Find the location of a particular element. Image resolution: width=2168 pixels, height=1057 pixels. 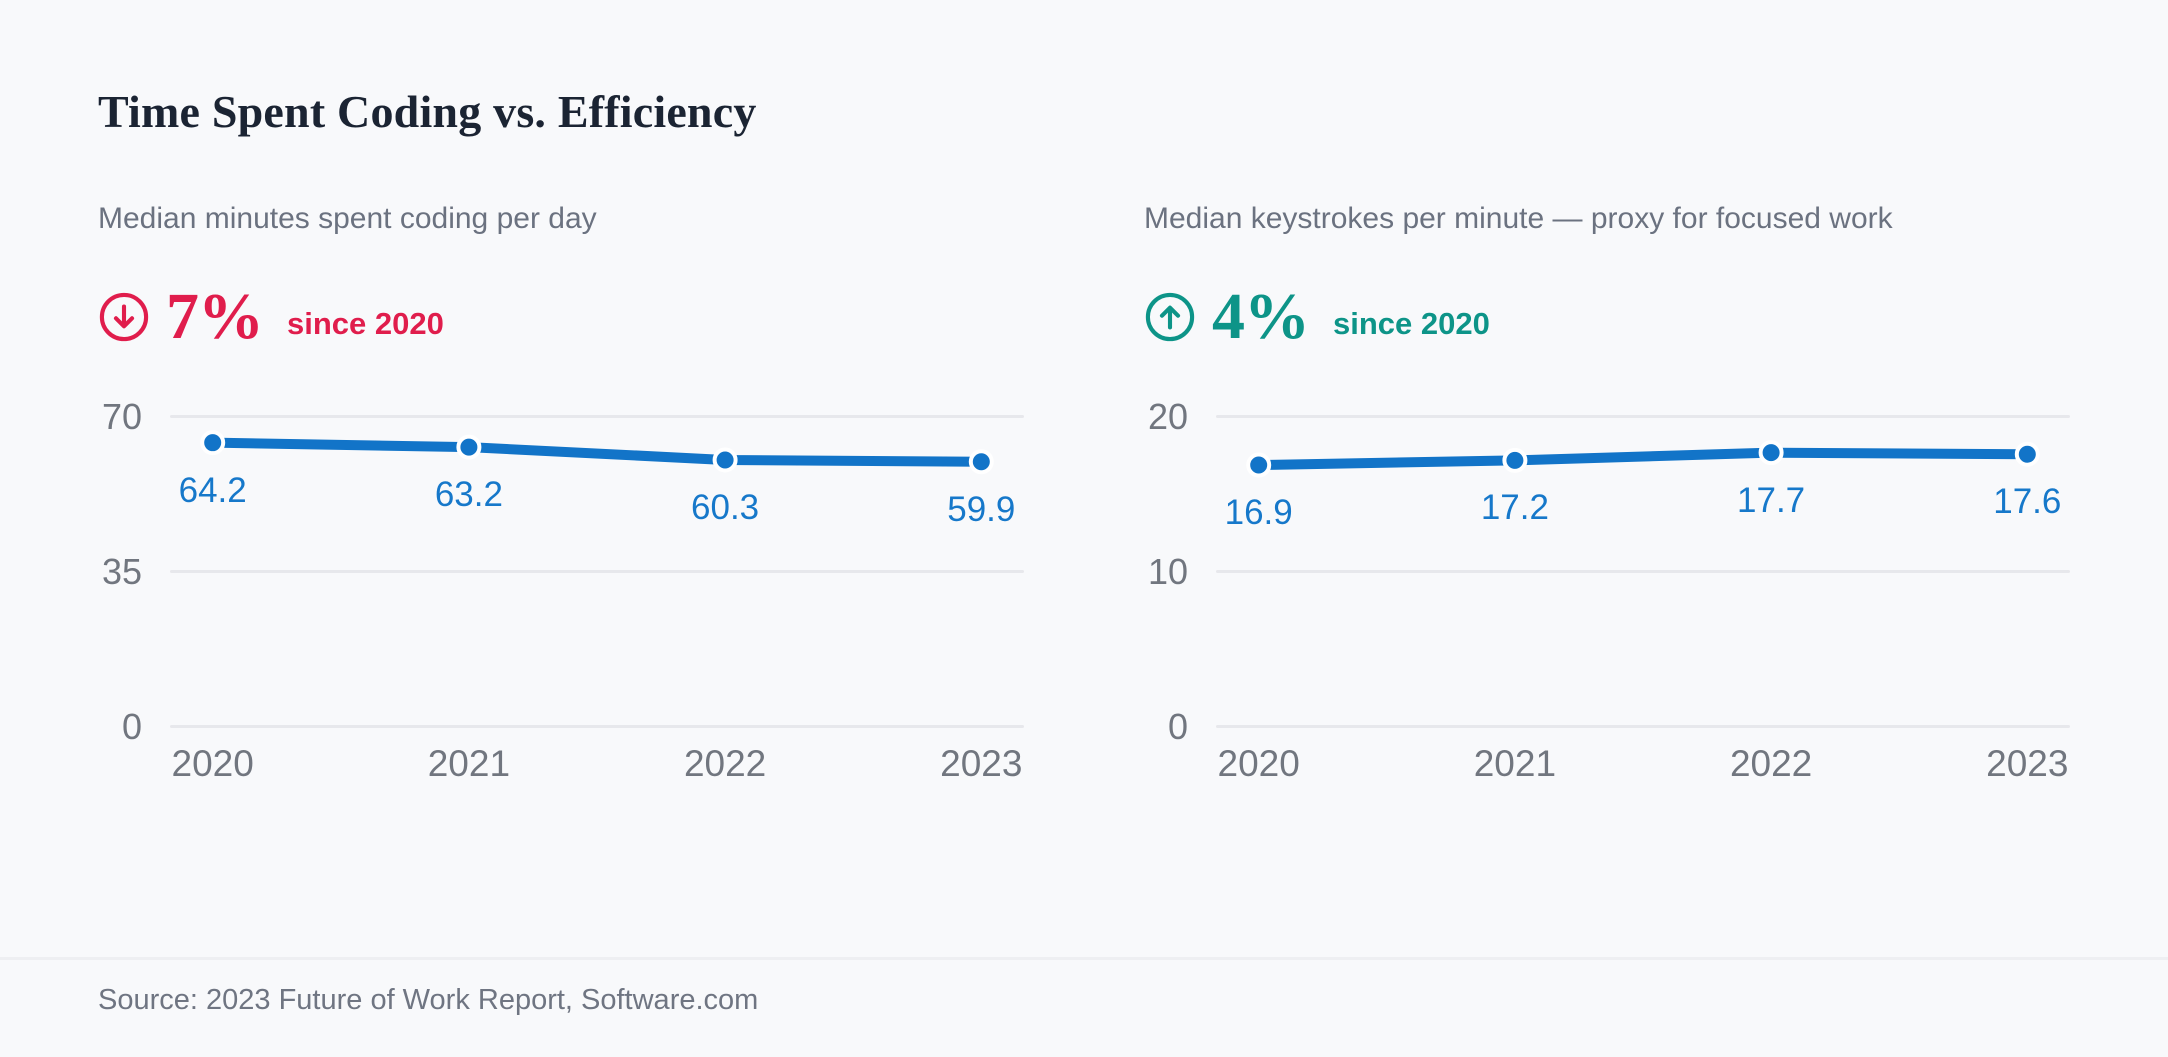

stat-row-increase: 4% since 2020 is located at coordinates (1607, 317).